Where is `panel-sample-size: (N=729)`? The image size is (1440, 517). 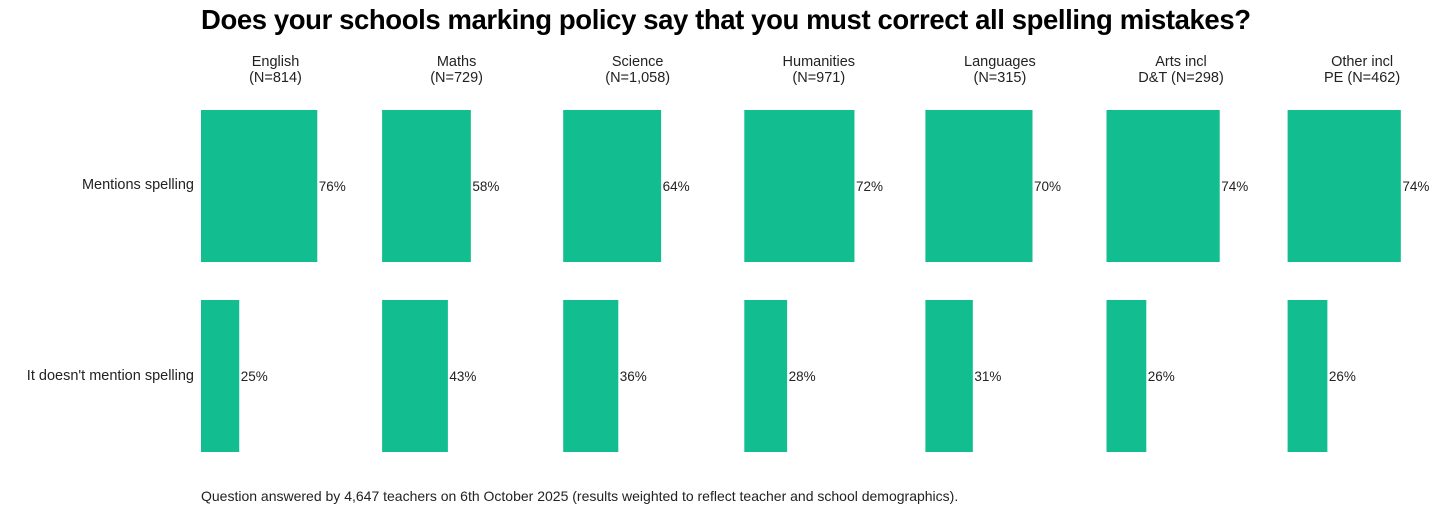
panel-sample-size: (N=729) is located at coordinates (456, 78).